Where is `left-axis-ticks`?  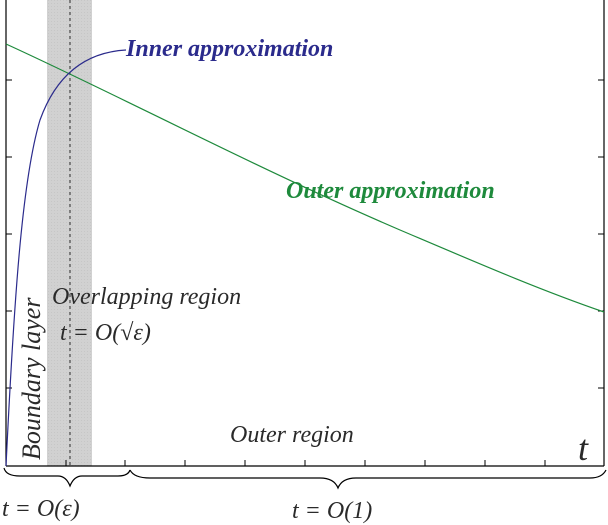 left-axis-ticks is located at coordinates (9, 234).